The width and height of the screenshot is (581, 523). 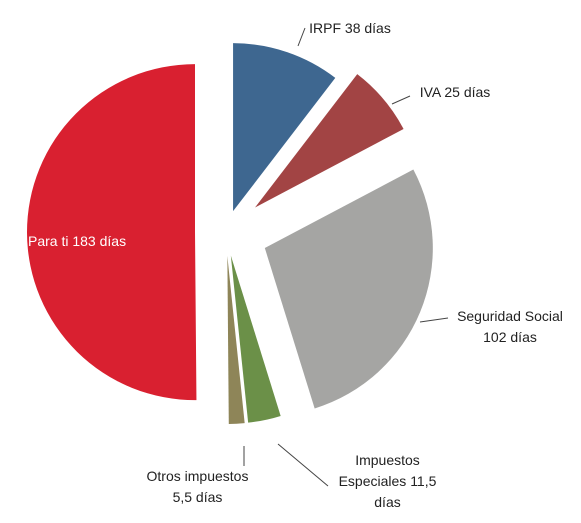 I want to click on slice-label: Otros impuestos 5,5 días, so click(x=197, y=487).